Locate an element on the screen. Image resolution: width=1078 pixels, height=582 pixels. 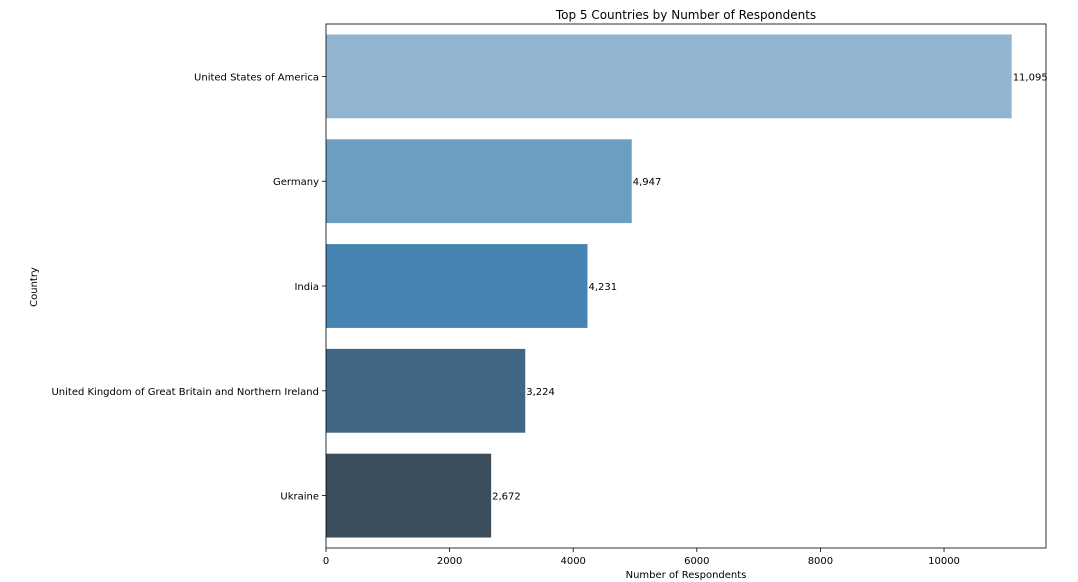
x-tick-label: 0 is located at coordinates (326, 561).